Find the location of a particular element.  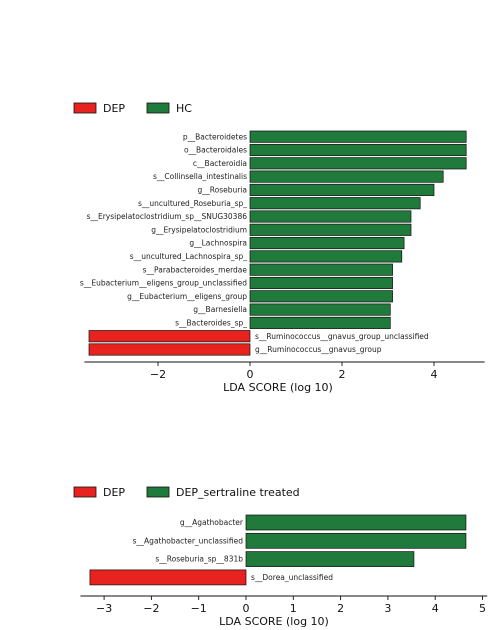

bar-label-1-0: g__Agathobacter is located at coordinates (212, 522).